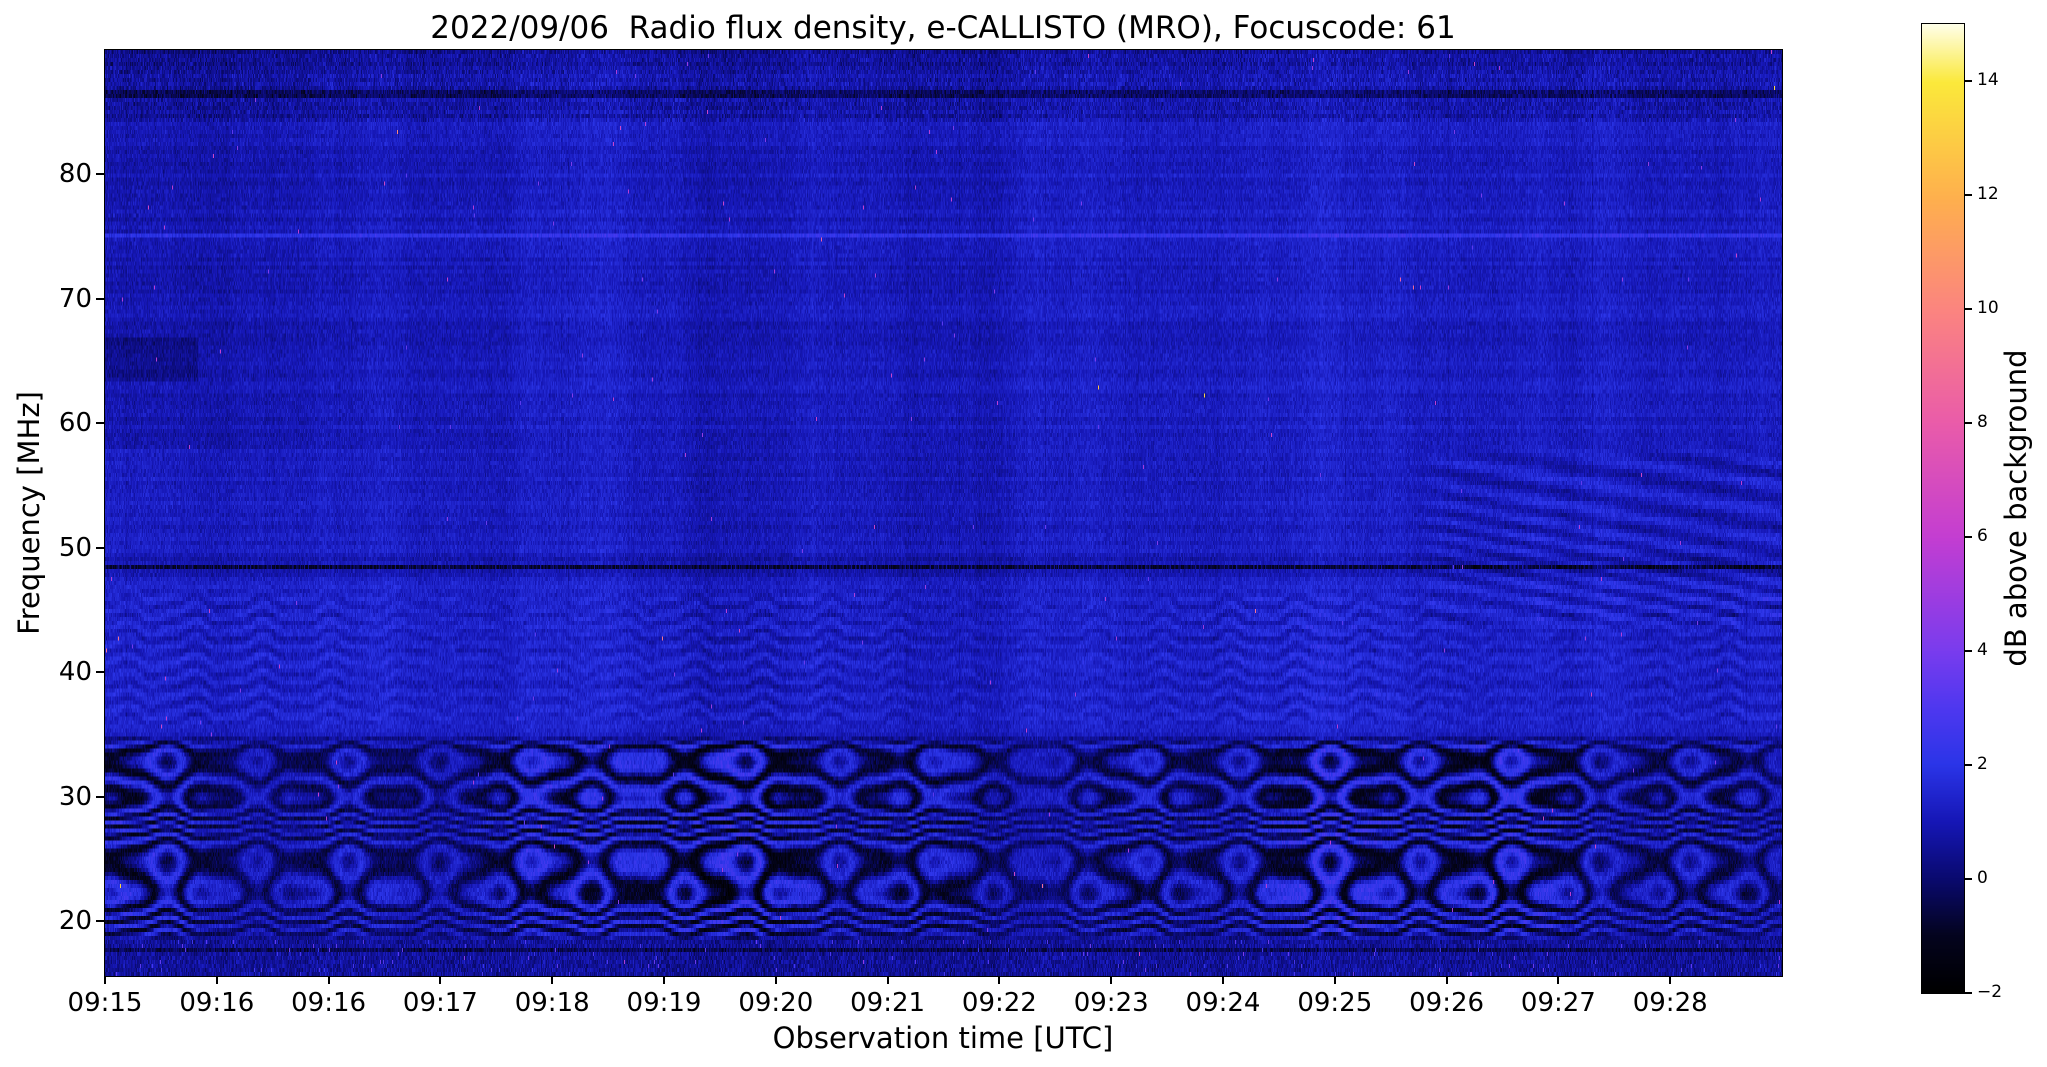 The image size is (2047, 1067). Describe the element at coordinates (75, 174) in the screenshot. I see `y-tick-label: 80` at that location.